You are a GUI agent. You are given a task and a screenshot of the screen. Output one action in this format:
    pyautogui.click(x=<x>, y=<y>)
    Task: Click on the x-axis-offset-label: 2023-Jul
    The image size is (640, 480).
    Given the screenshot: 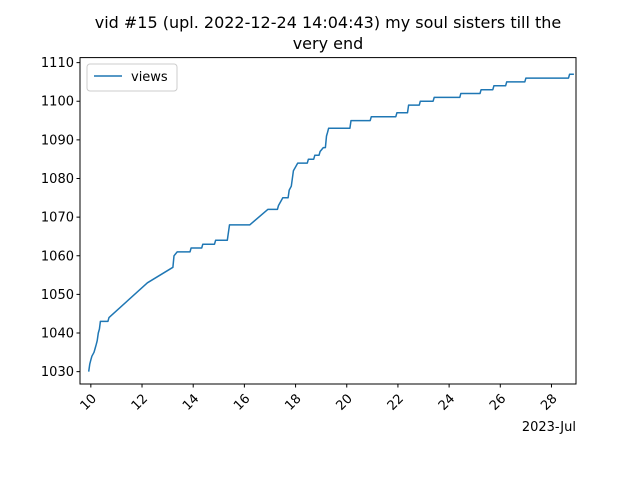 What is the action you would take?
    pyautogui.click(x=549, y=427)
    